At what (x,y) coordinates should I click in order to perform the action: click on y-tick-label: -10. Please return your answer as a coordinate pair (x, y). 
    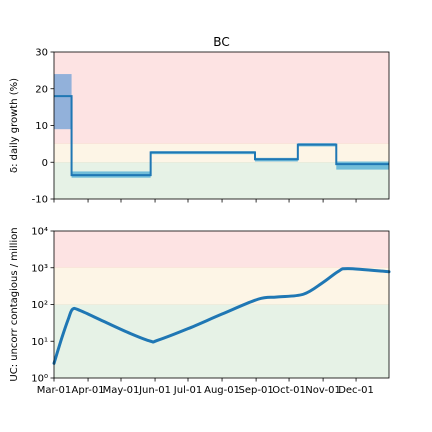
    Looking at the image, I should click on (40, 200).